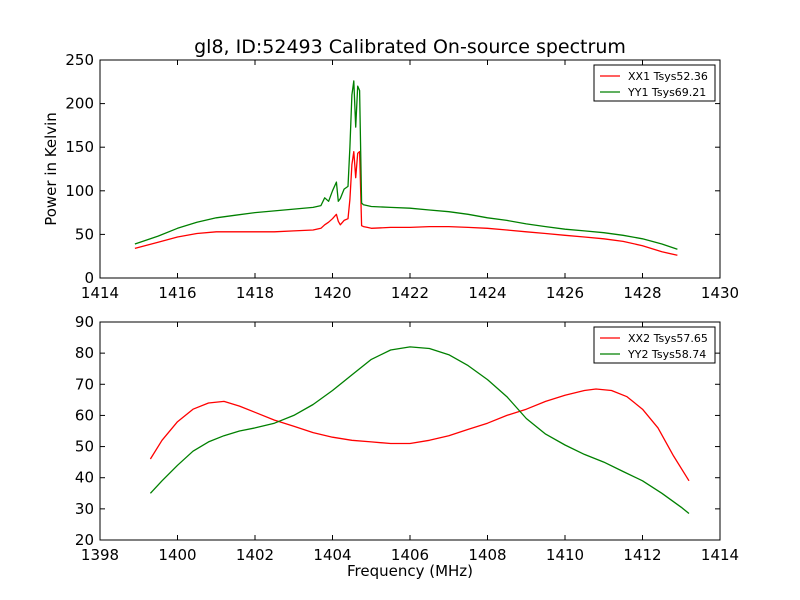 This screenshot has width=800, height=600. I want to click on y-tick-label: 80, so click(84, 353).